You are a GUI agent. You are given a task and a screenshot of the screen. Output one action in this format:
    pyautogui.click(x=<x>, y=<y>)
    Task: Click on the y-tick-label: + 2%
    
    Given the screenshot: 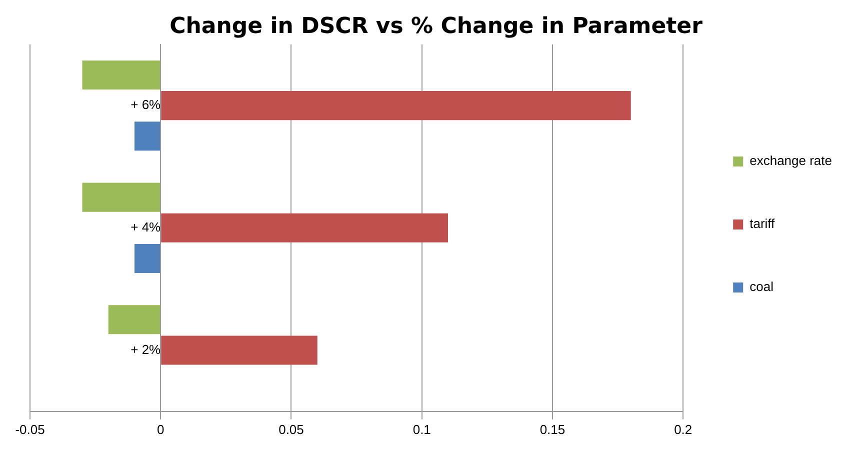 What is the action you would take?
    pyautogui.click(x=146, y=349)
    